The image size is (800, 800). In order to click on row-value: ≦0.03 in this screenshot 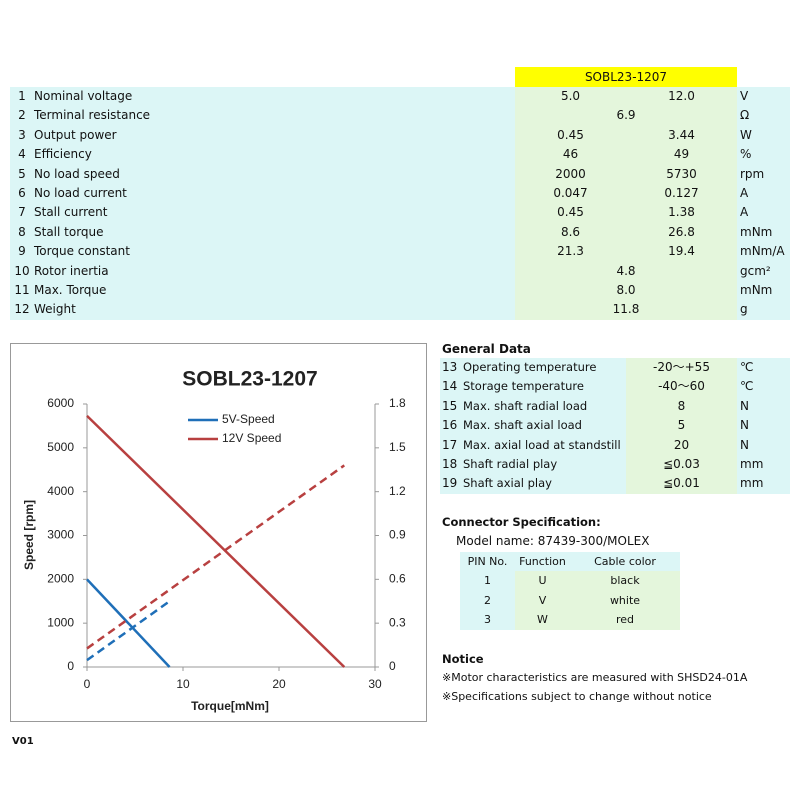, I will do `click(681, 465)`.